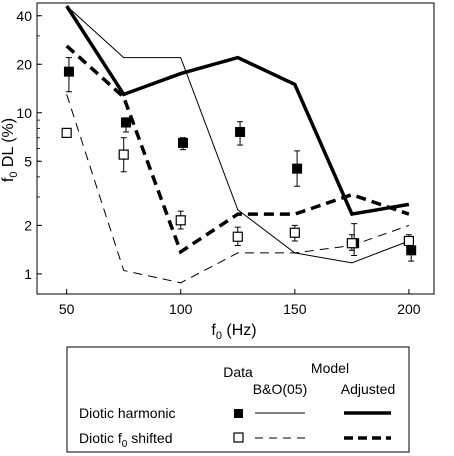  Describe the element at coordinates (238, 372) in the screenshot. I see `legend-header-data: Data` at that location.